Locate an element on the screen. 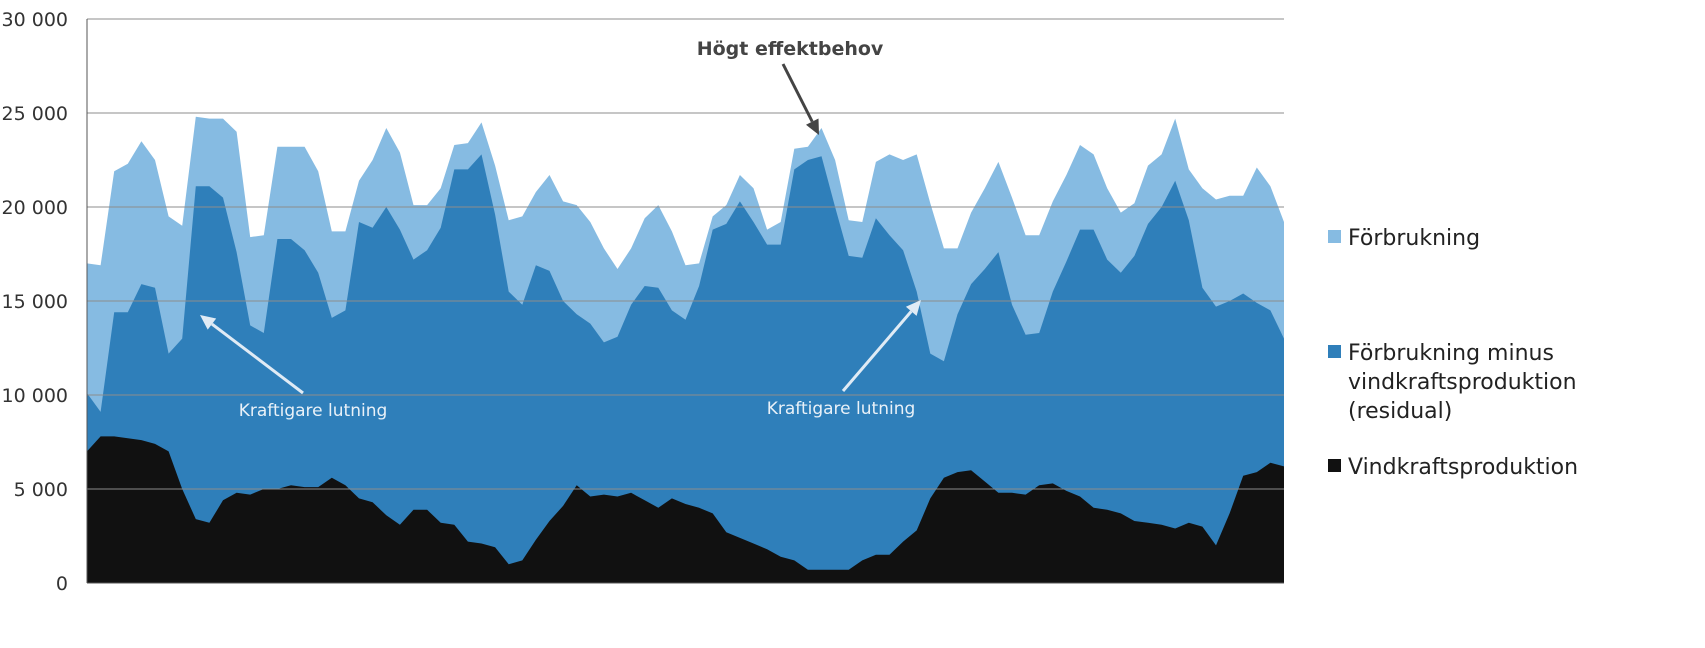 Image resolution: width=1705 pixels, height=648 pixels. annotation-label-2: Kraftigare lutning is located at coordinates (841, 409).